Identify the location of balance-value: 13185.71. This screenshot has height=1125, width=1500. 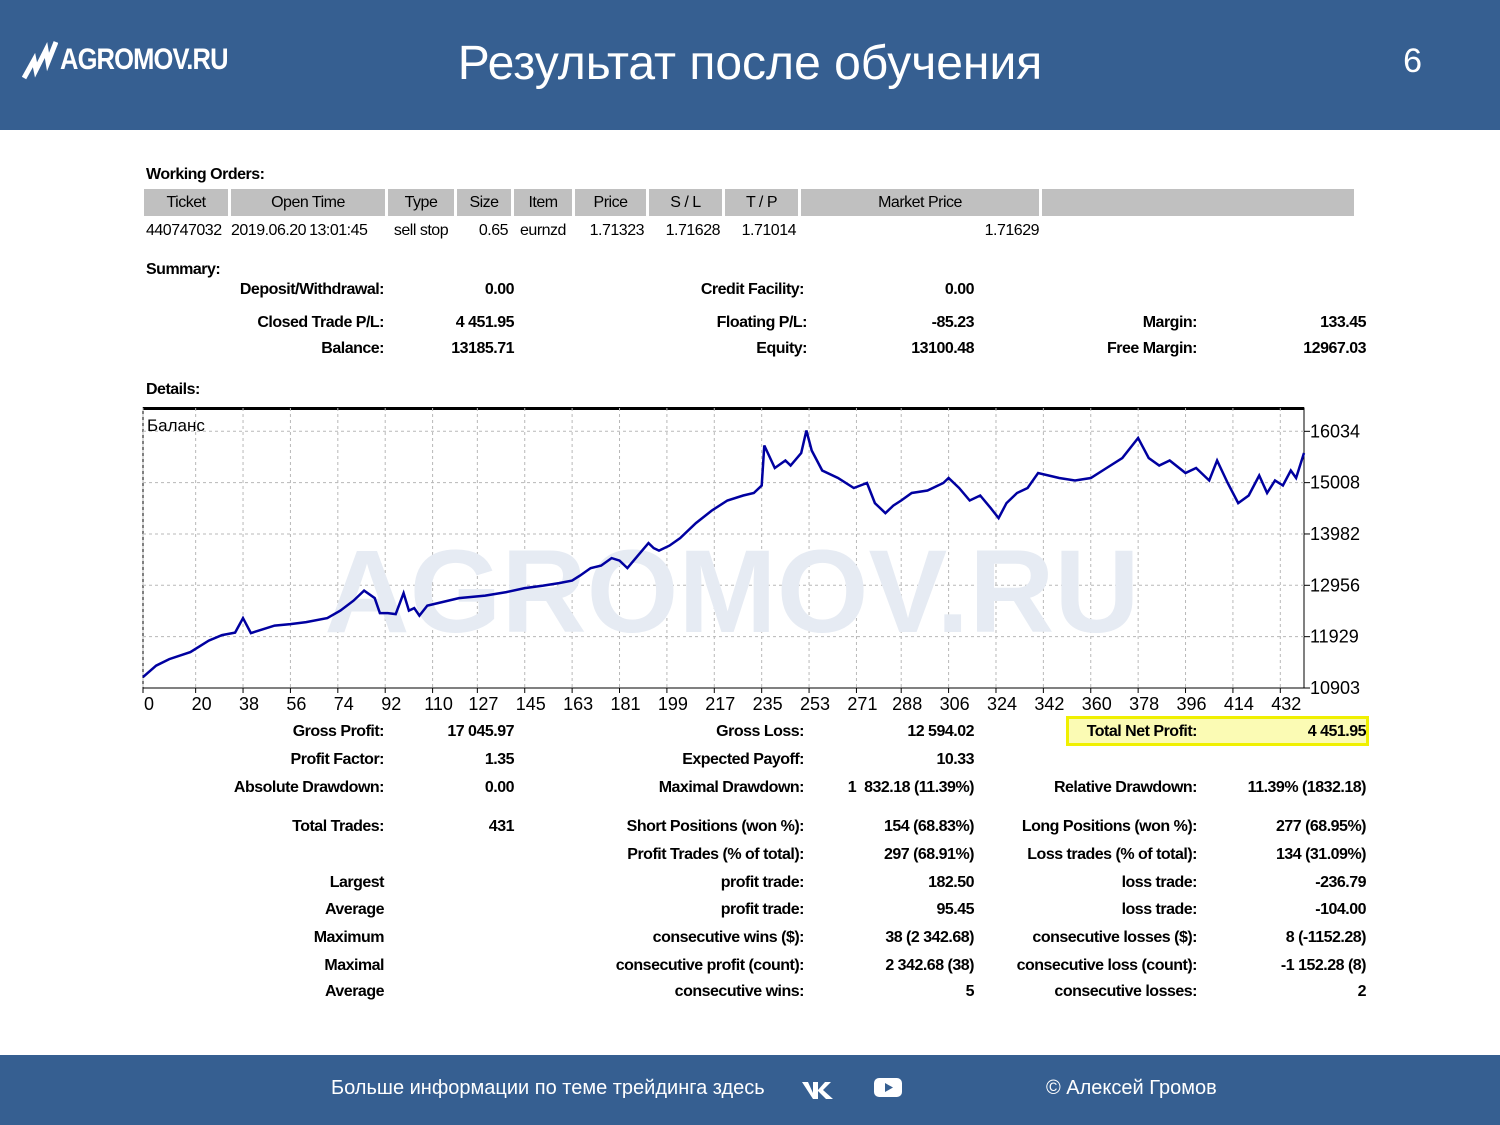
(482, 348).